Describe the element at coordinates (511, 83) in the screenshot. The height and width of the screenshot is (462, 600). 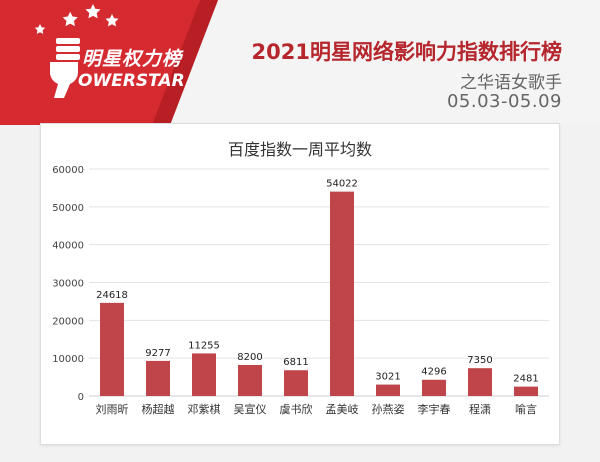
I see `page-subtitle: 之华语女歌手` at that location.